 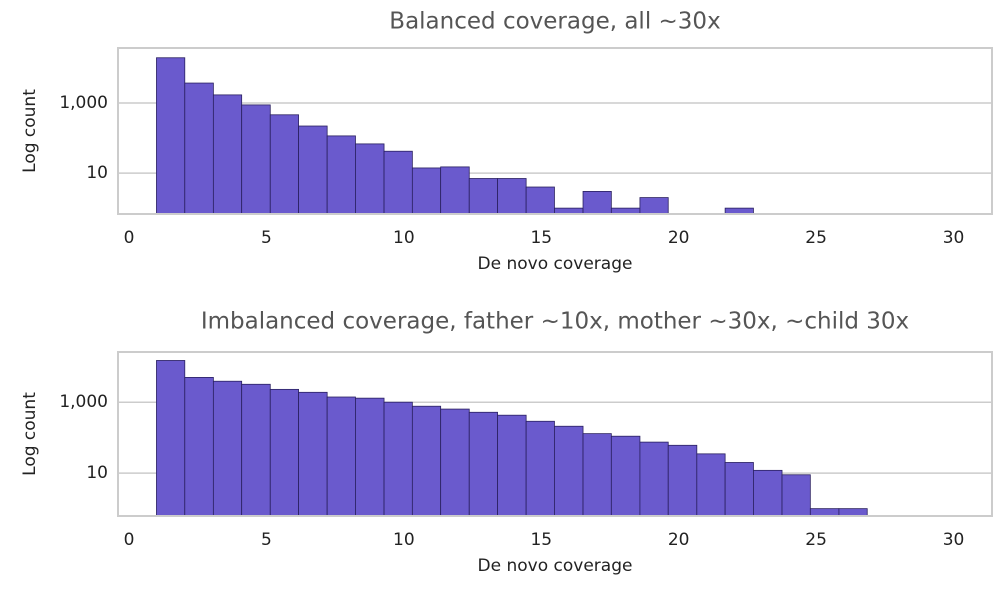 What do you see at coordinates (554, 22) in the screenshot?
I see `chart-title: Balanced coverage, all ~30x` at bounding box center [554, 22].